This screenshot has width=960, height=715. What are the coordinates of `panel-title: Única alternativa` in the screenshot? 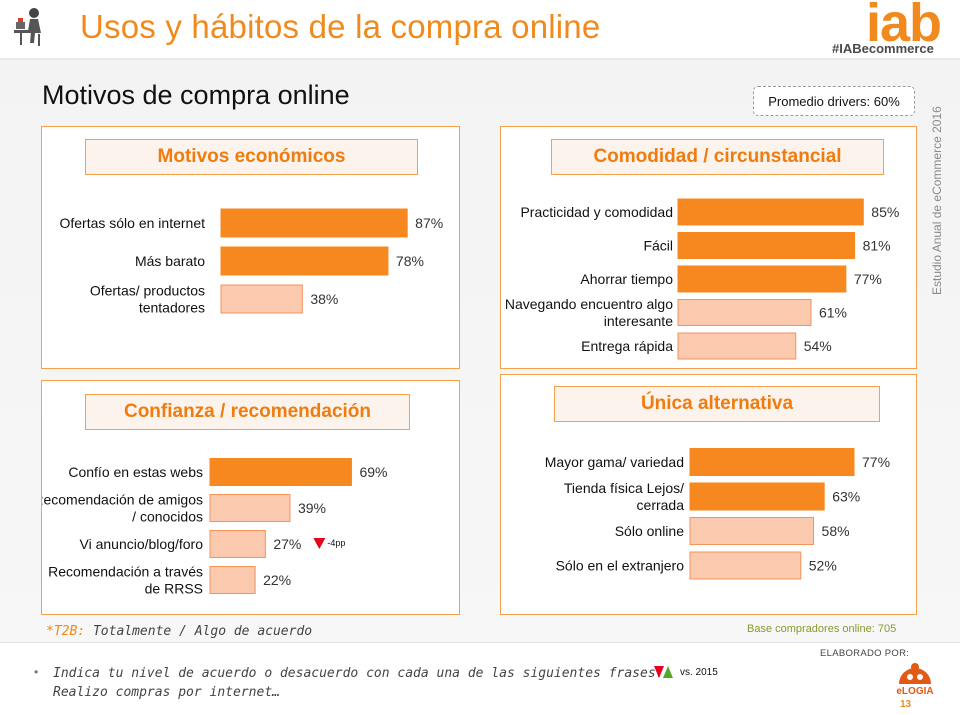 It's located at (717, 404).